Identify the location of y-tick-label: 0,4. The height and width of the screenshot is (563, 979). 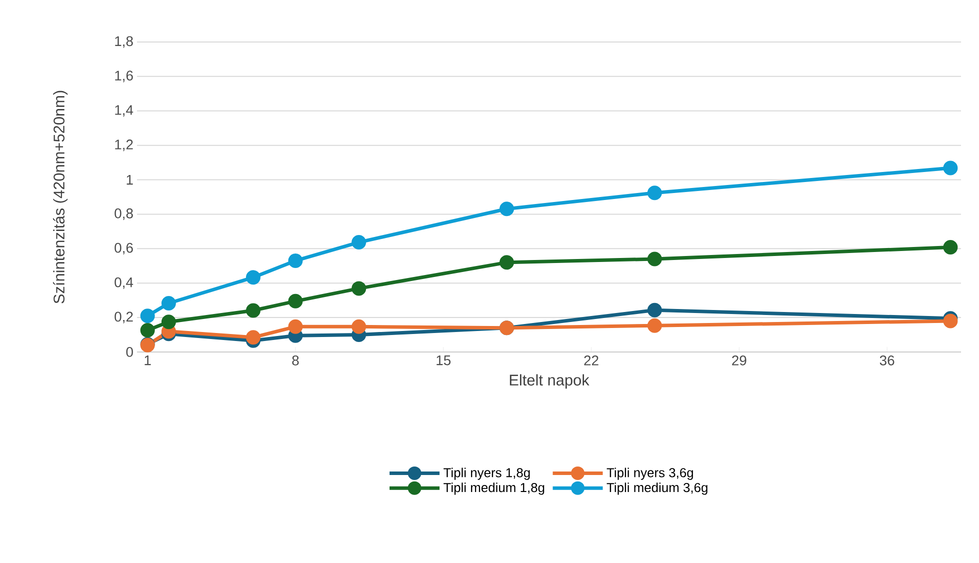
(124, 283).